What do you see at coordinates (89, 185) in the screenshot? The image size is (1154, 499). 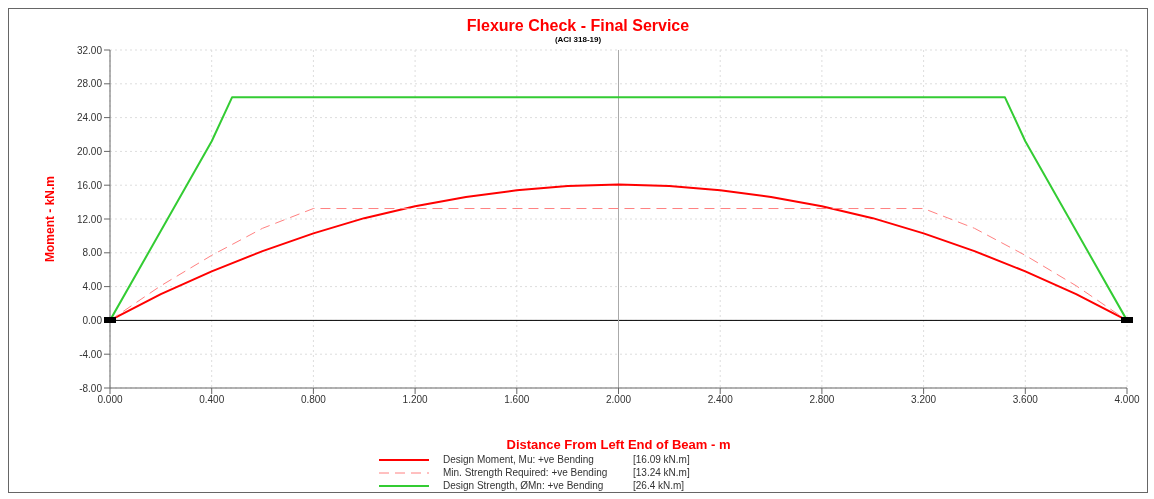 I see `y-tick-label: 16.00` at bounding box center [89, 185].